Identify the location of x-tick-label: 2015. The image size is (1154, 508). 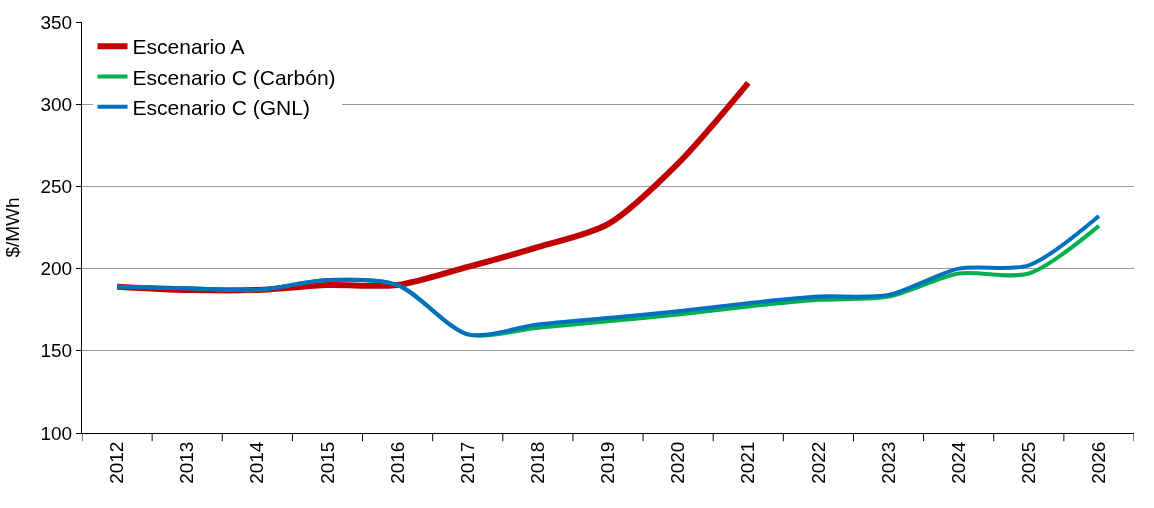
(327, 462).